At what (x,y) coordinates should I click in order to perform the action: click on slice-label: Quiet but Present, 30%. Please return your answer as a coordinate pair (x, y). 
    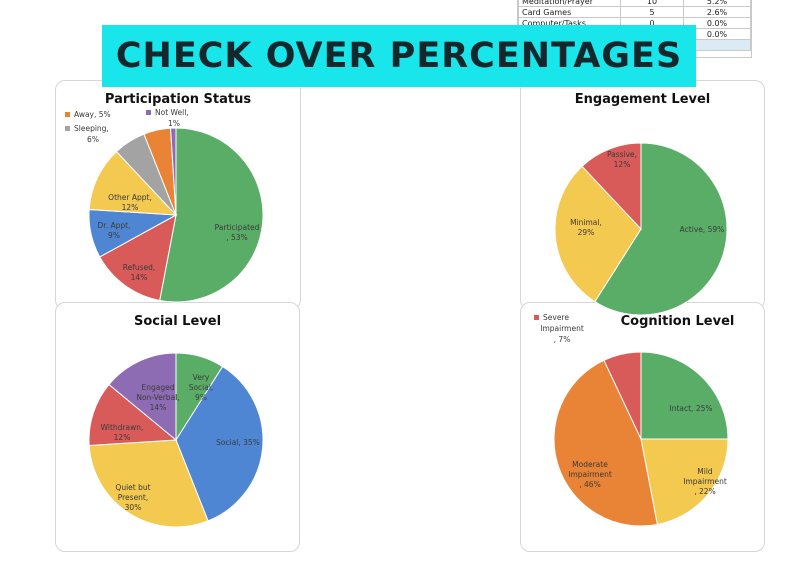
    Looking at the image, I should click on (132, 497).